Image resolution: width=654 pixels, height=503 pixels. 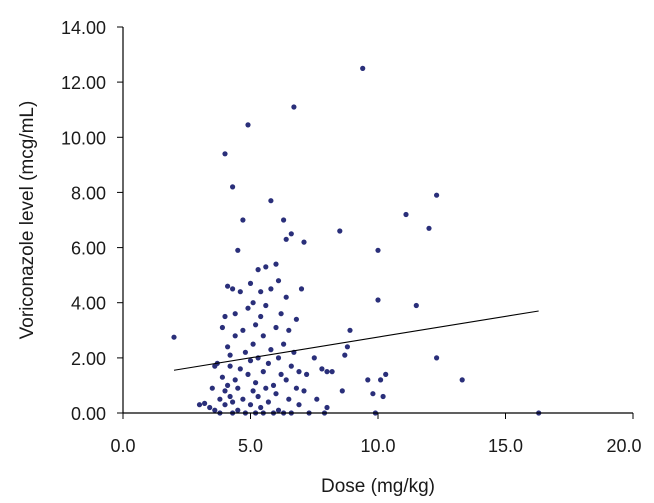 I want to click on x-ticks: 0.0 5.0 10.0 15.0 20.0, so click(x=376, y=434).